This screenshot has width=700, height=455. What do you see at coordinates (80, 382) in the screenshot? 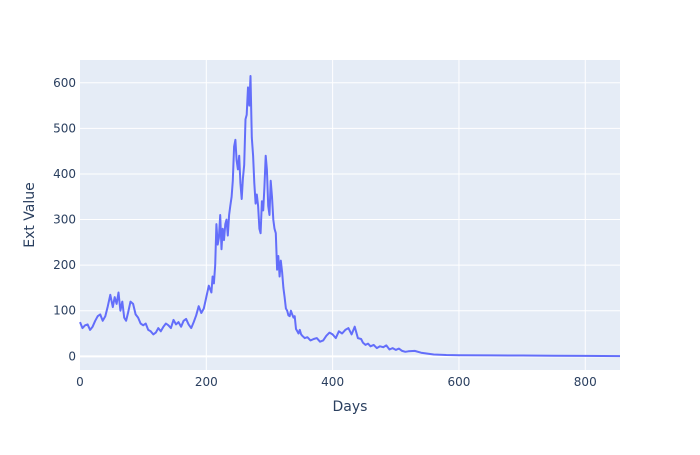
I see `x-tick-label: 0` at bounding box center [80, 382].